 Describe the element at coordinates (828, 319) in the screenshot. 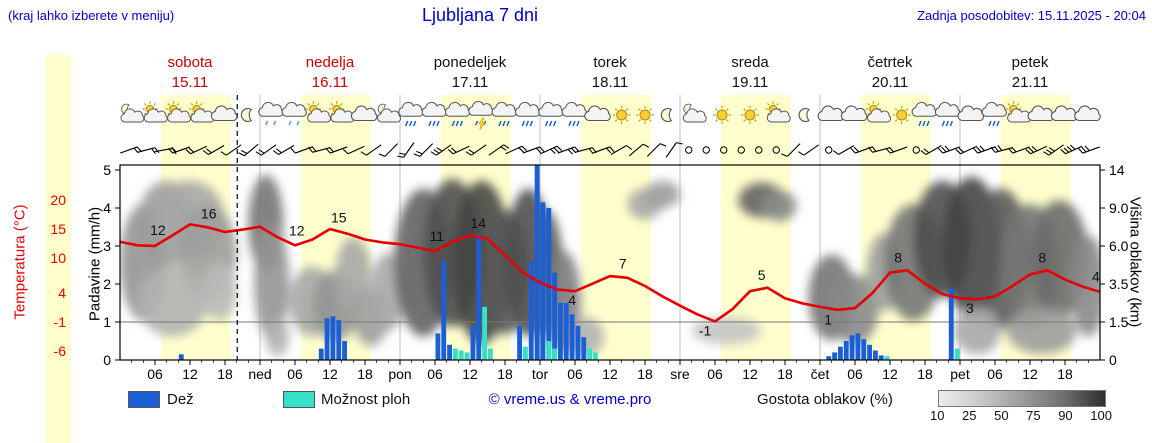

I see `svg-text: 1` at that location.